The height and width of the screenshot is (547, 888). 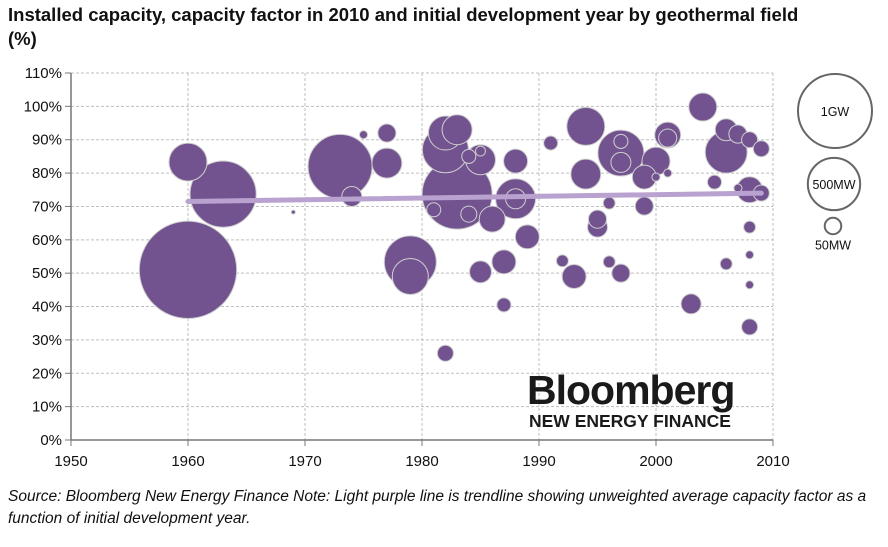 What do you see at coordinates (655, 461) in the screenshot?
I see `x-tick-label: 2000` at bounding box center [655, 461].